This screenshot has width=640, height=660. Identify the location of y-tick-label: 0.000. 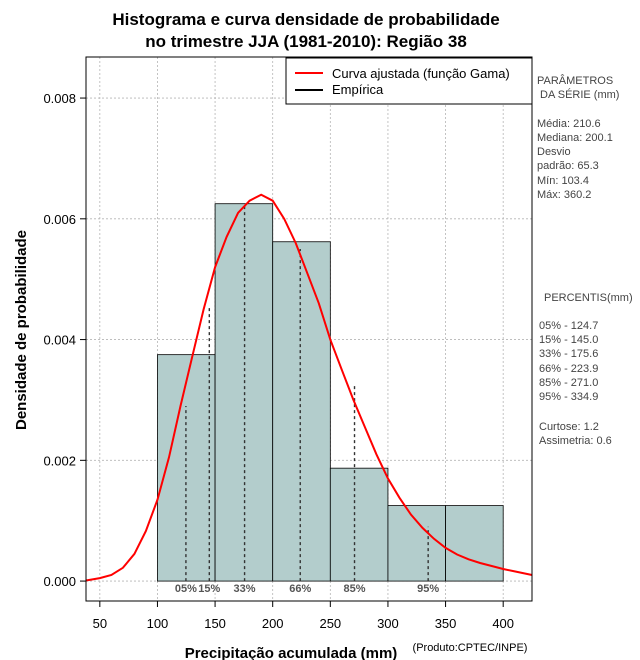
(59, 581).